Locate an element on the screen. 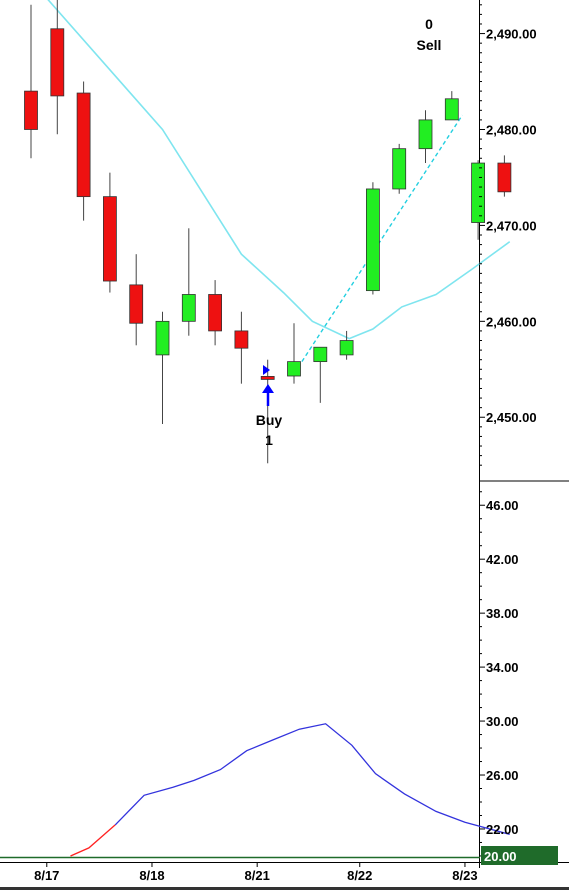 This screenshot has height=890, width=569. time-tick-label: 8/18 is located at coordinates (151, 875).